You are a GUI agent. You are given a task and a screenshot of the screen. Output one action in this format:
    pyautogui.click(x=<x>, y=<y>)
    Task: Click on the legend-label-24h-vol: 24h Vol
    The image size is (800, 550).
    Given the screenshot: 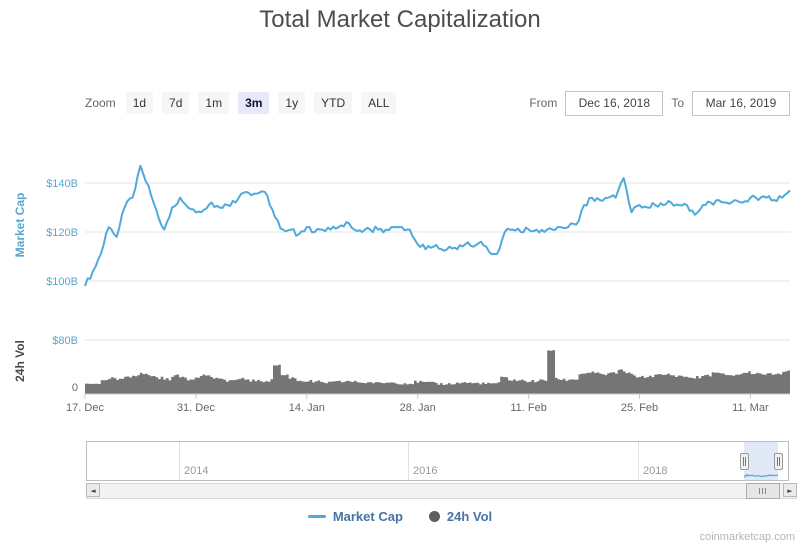 What is the action you would take?
    pyautogui.click(x=469, y=516)
    